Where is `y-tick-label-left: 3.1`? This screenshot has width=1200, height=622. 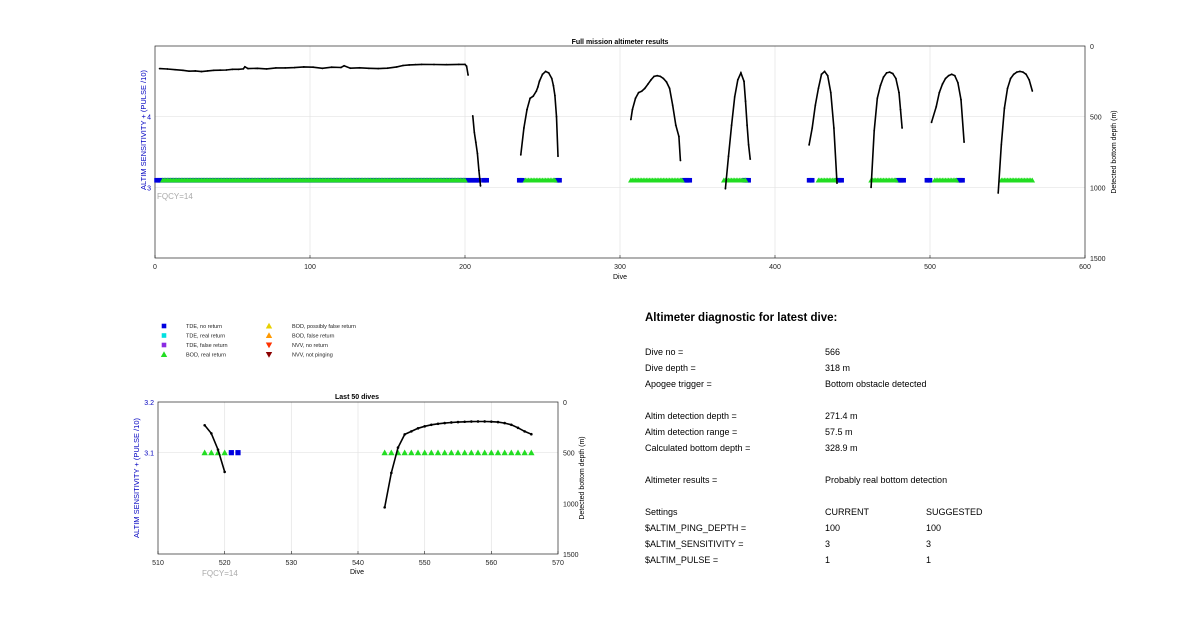
y-tick-label-left: 3.1 is located at coordinates (149, 454).